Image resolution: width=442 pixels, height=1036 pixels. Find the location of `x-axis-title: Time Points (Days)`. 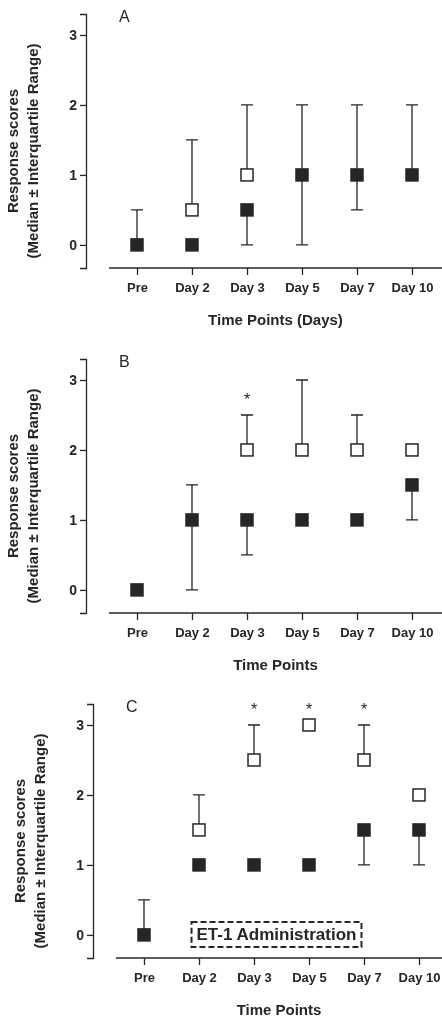

x-axis-title: Time Points (Days) is located at coordinates (275, 319).